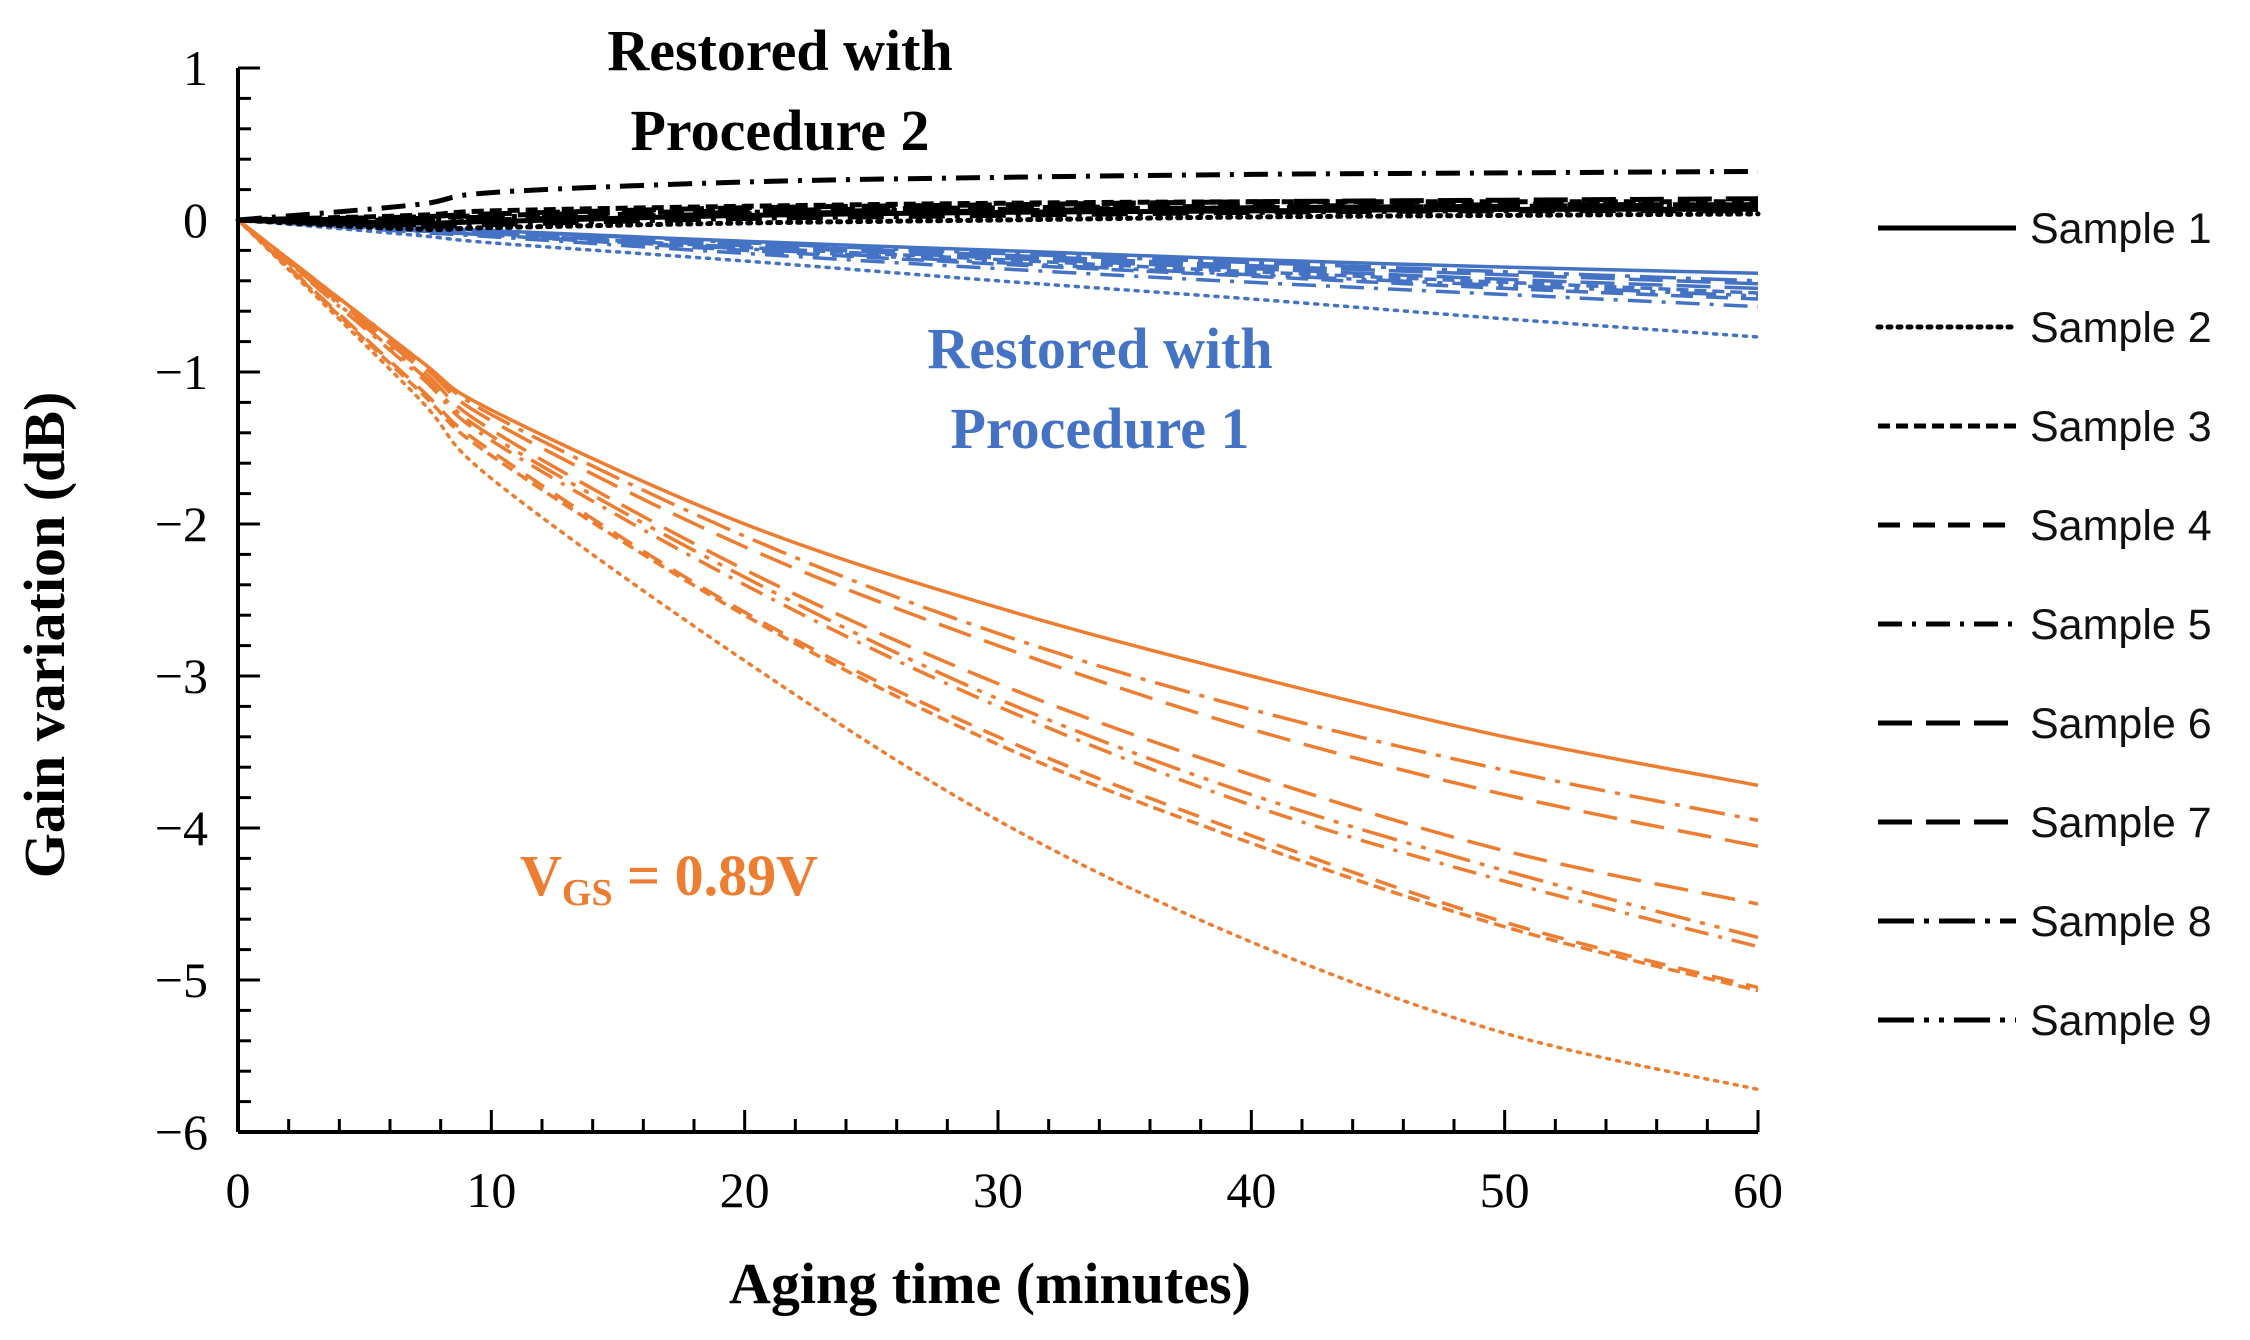 Image resolution: width=2250 pixels, height=1340 pixels. Describe the element at coordinates (491, 1190) in the screenshot. I see `x-tick-label: 10` at that location.